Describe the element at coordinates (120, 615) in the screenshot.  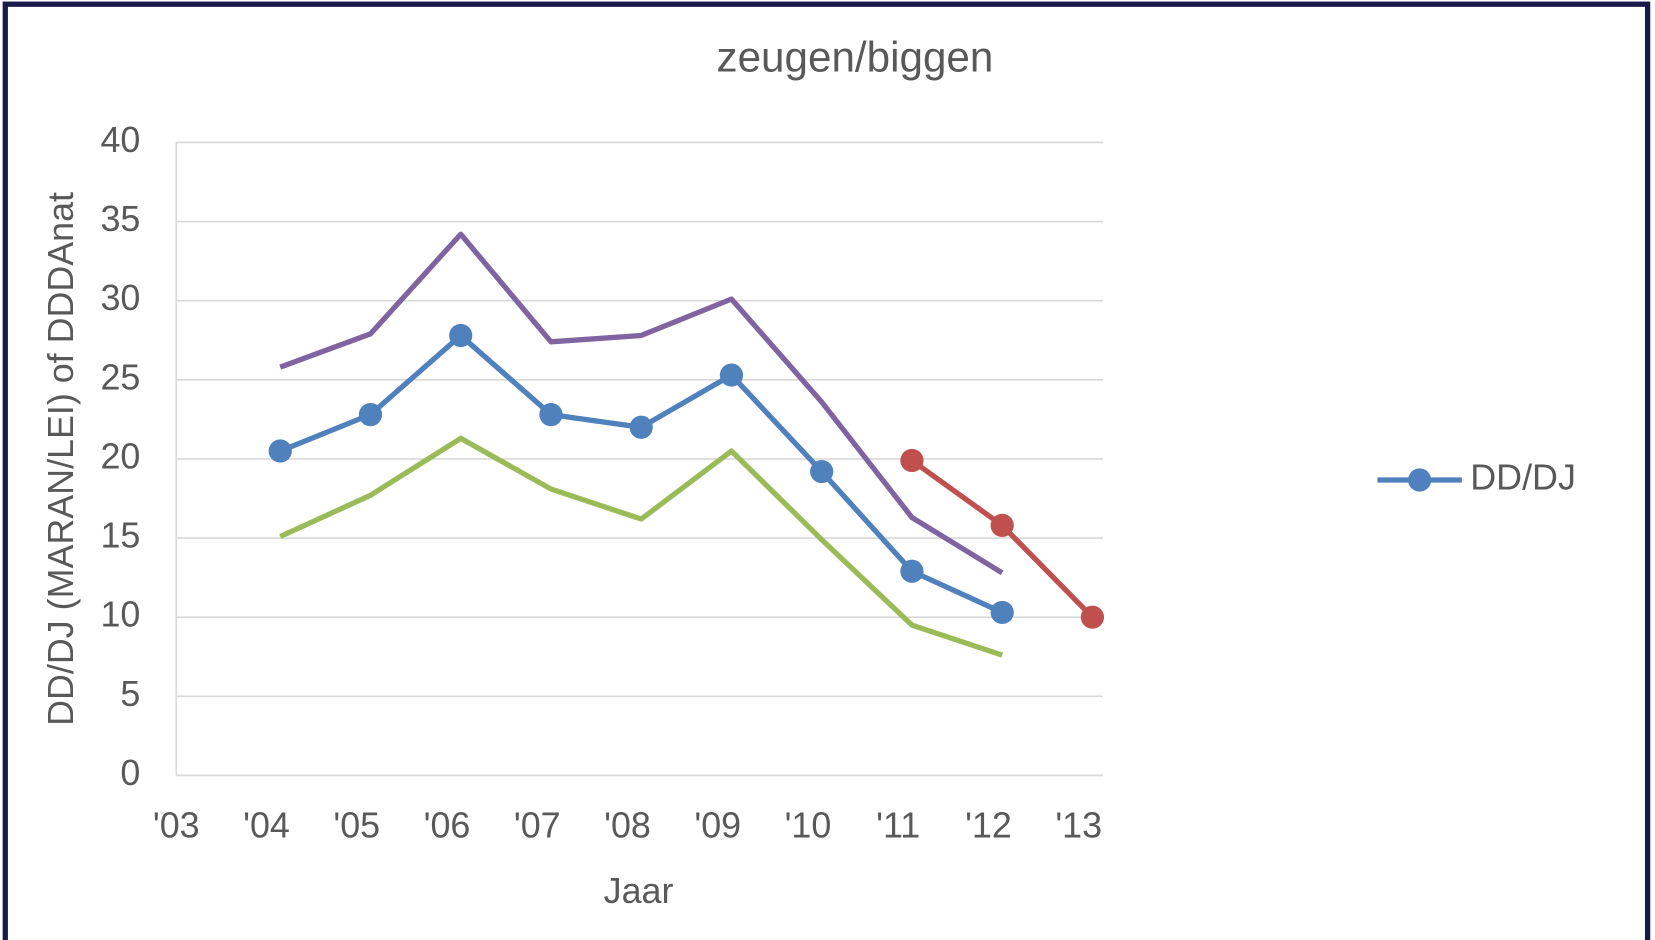
I see `y-tick-label: 10` at that location.